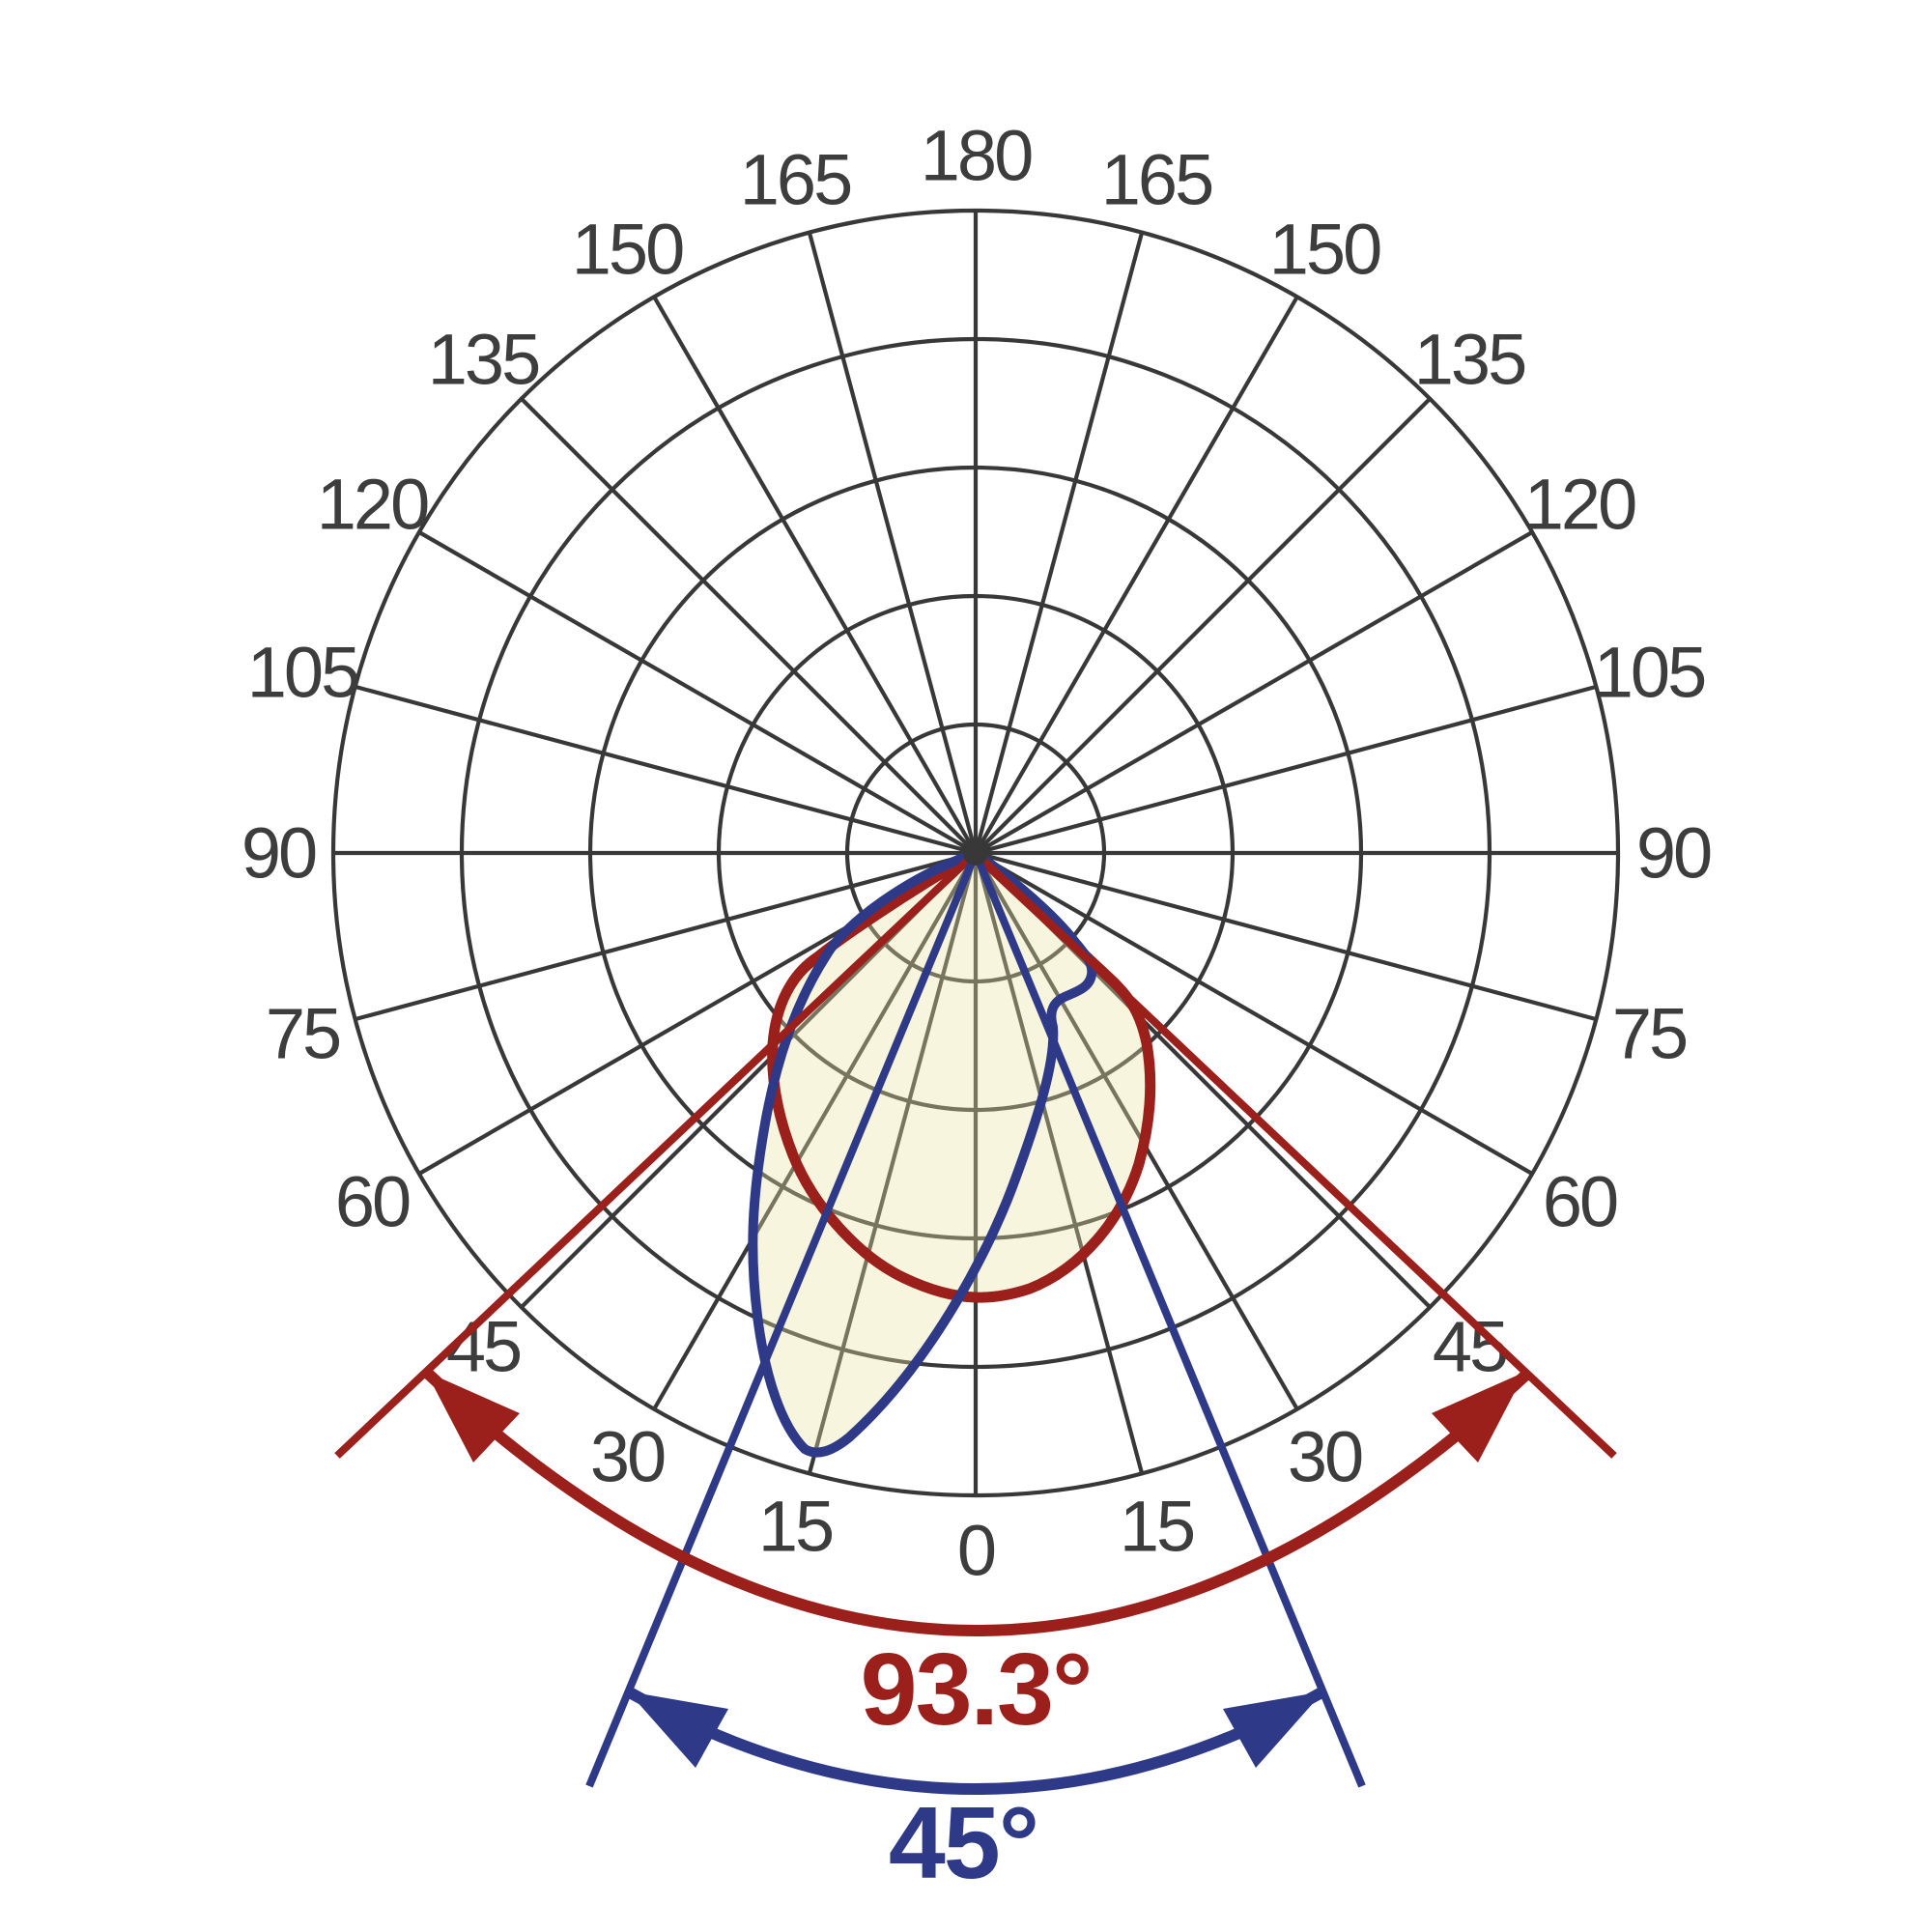  I want to click on tick-label-105-r: 105, so click(1649, 673).